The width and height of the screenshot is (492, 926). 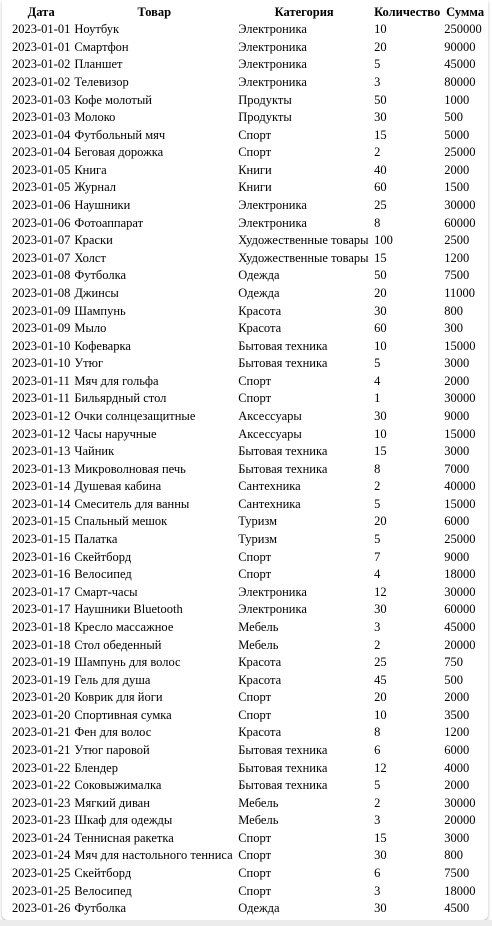 I want to click on cell-sum: 45000, so click(x=460, y=64).